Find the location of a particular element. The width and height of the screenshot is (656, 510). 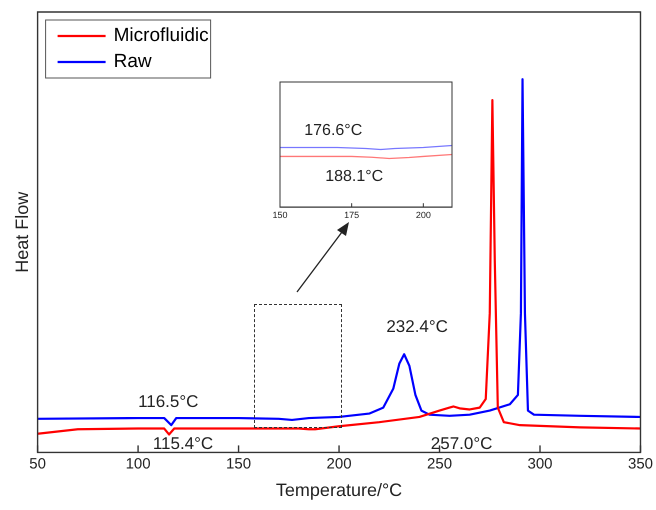

annotation: 232.4°C is located at coordinates (417, 326).